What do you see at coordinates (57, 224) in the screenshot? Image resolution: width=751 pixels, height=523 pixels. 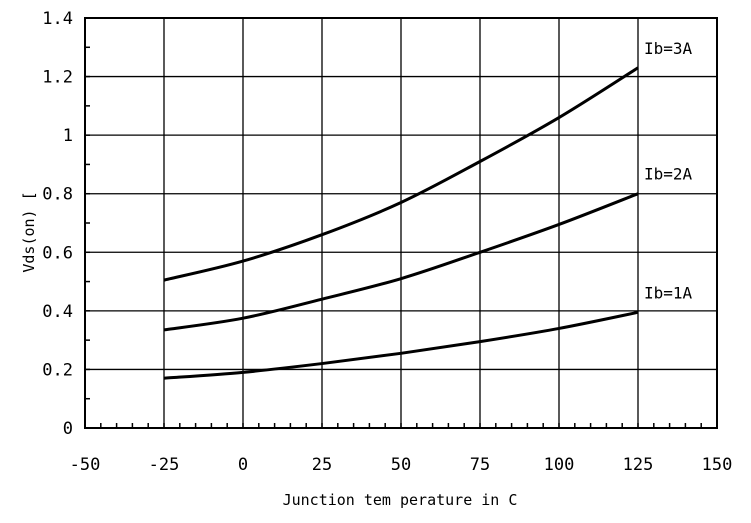 I see `y-tick-labels: 0 0.2 0.4 0.6 0.8 1 1.2 1.4` at bounding box center [57, 224].